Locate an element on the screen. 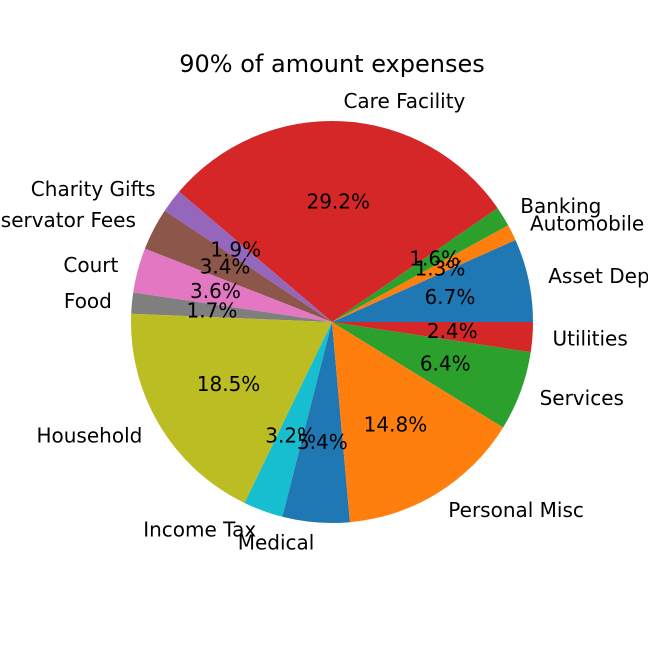 The height and width of the screenshot is (648, 648). pie-category-label: Services is located at coordinates (582, 398).